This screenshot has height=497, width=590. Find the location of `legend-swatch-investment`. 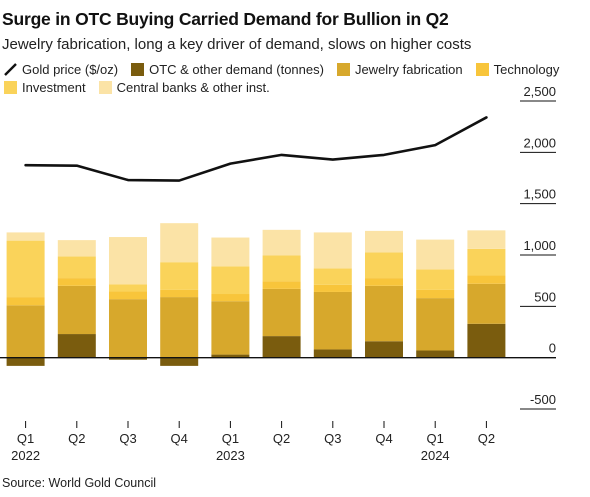

legend-swatch-investment is located at coordinates (10, 87).